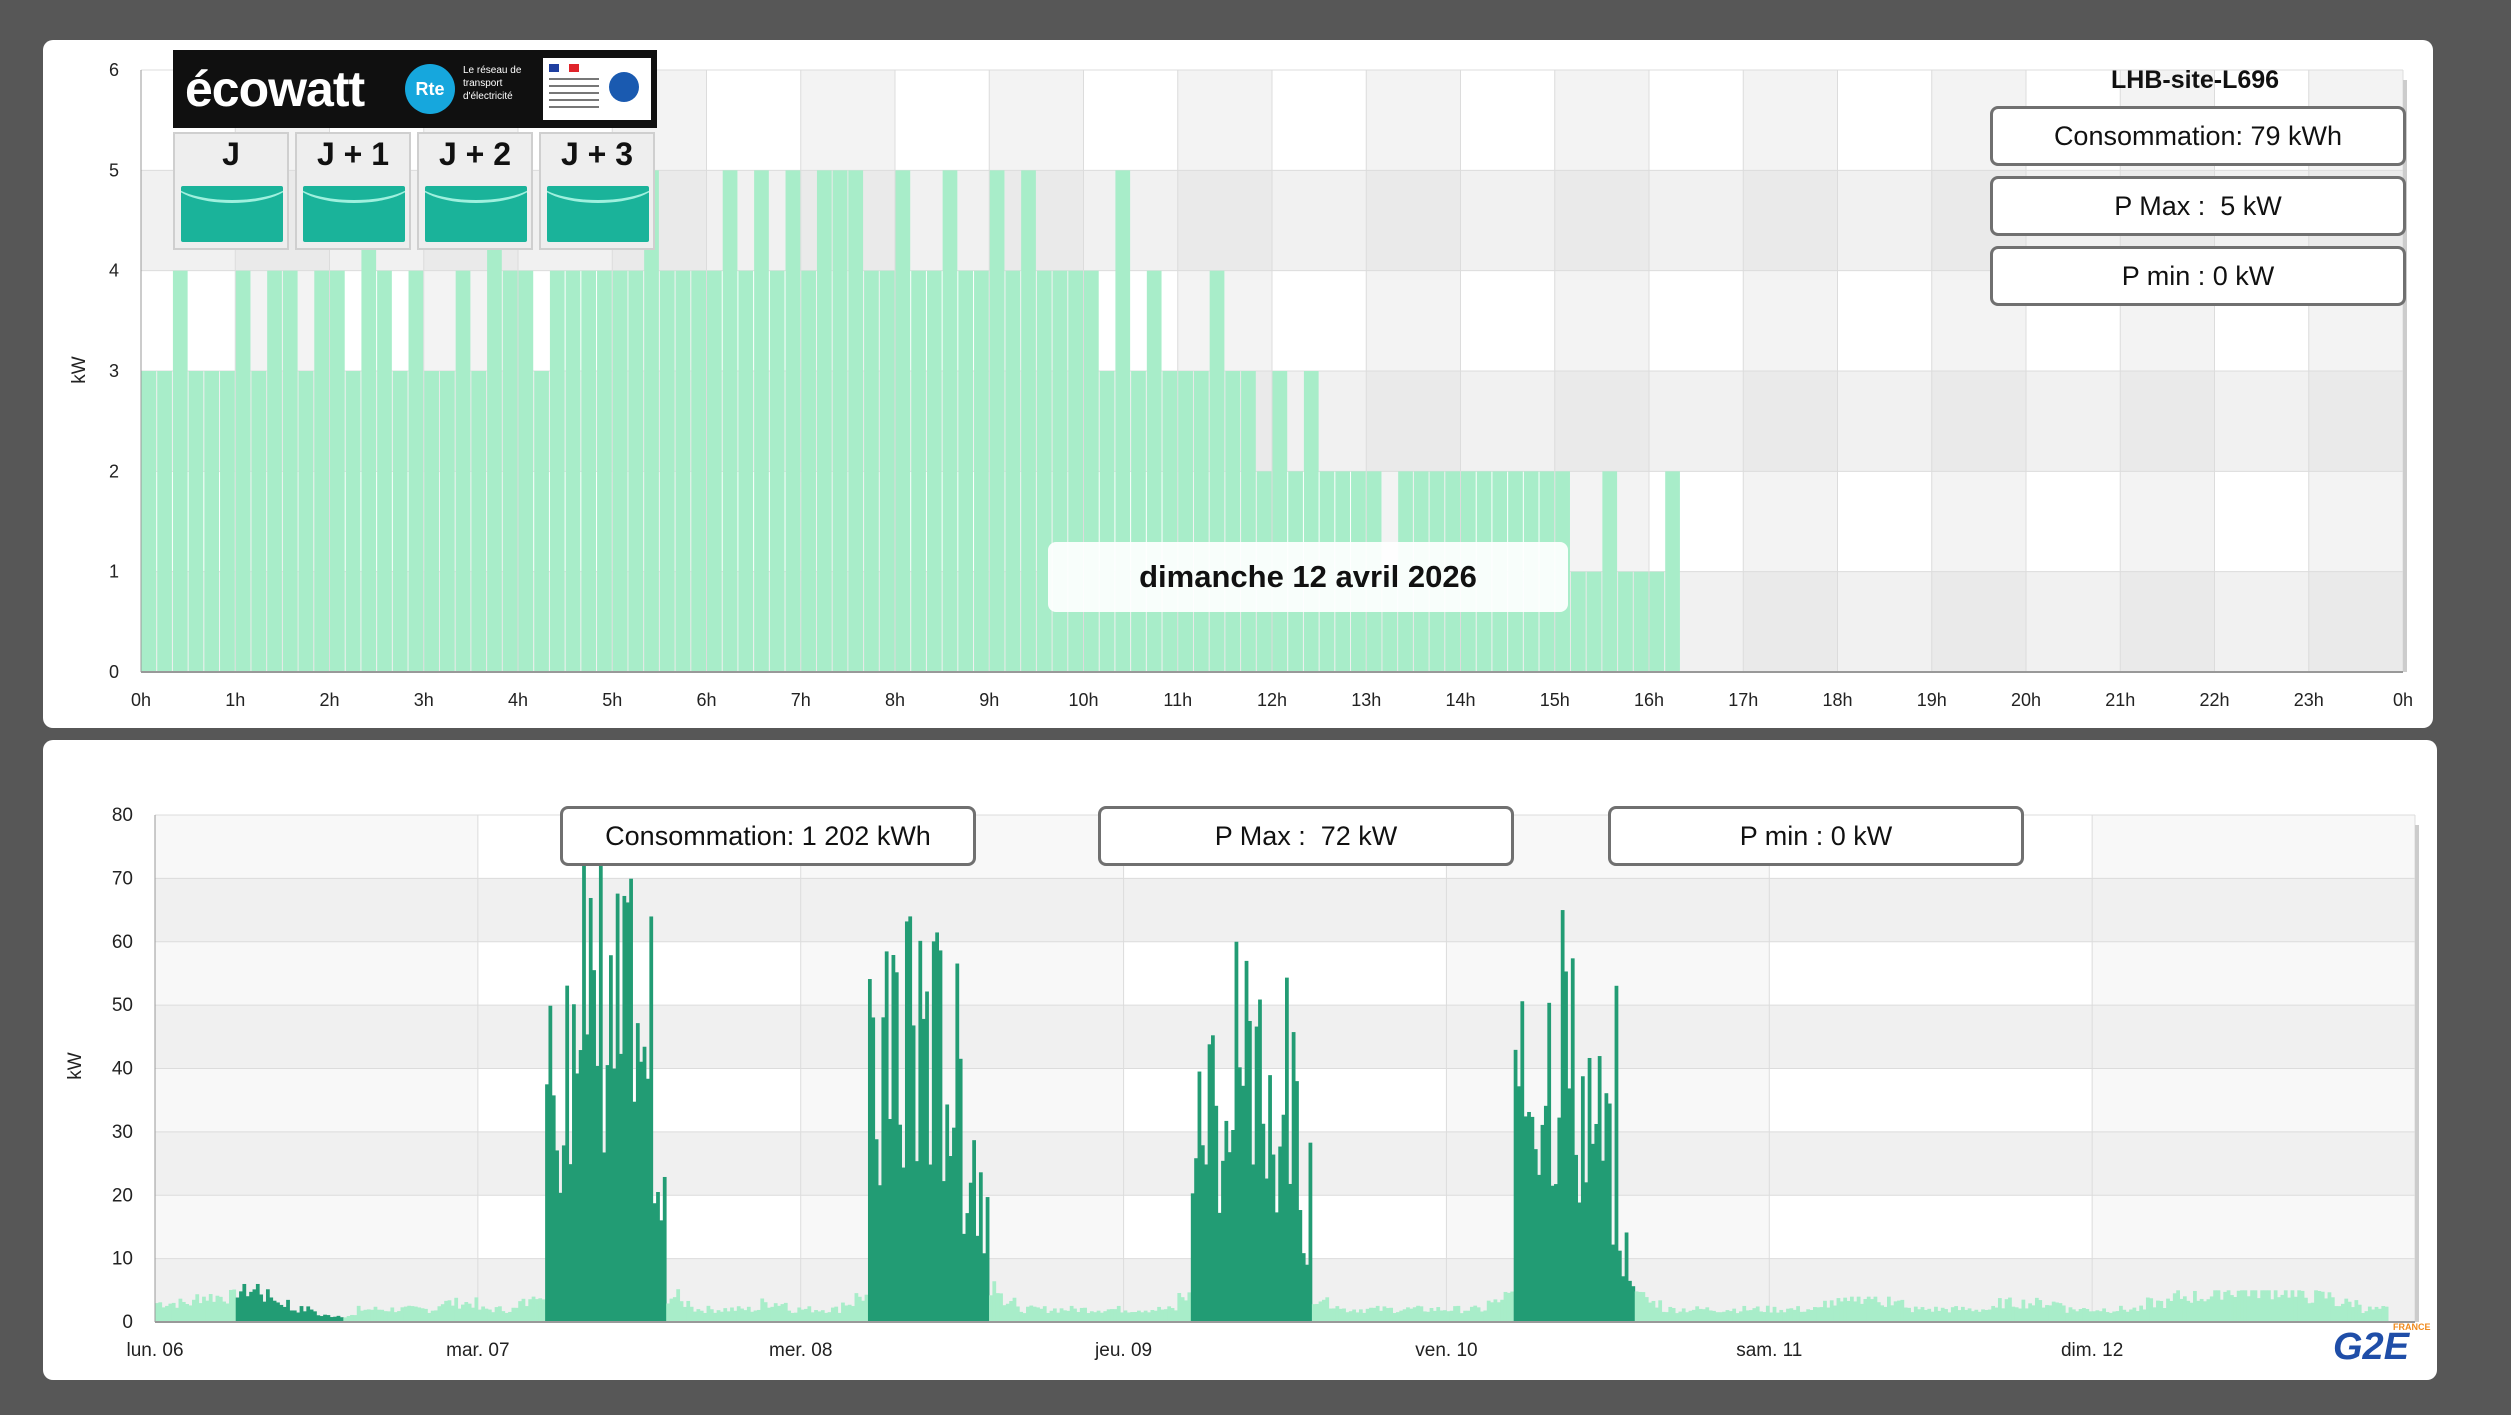 This screenshot has height=1415, width=2511. I want to click on x-tick-label: 15h, so click(1555, 700).